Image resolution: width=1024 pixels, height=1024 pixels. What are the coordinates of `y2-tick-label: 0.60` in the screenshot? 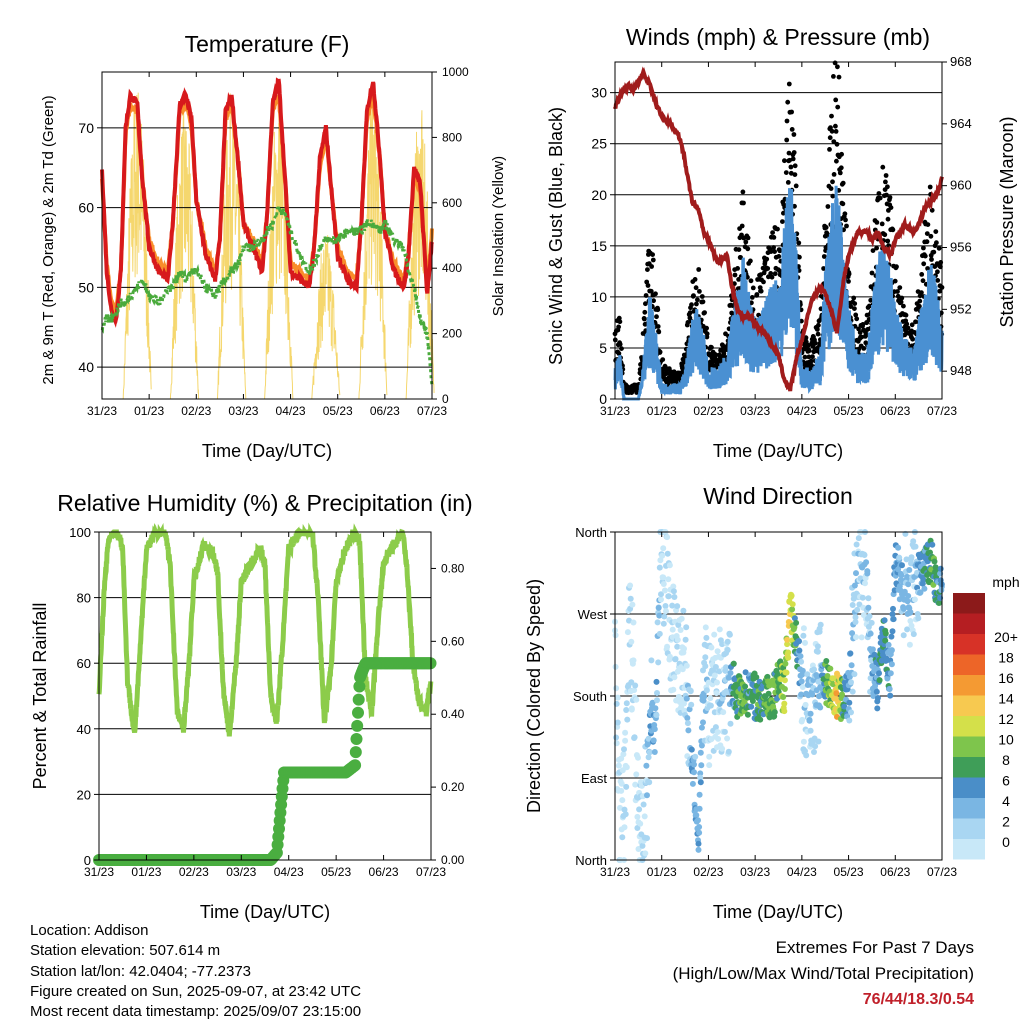 It's located at (453, 641).